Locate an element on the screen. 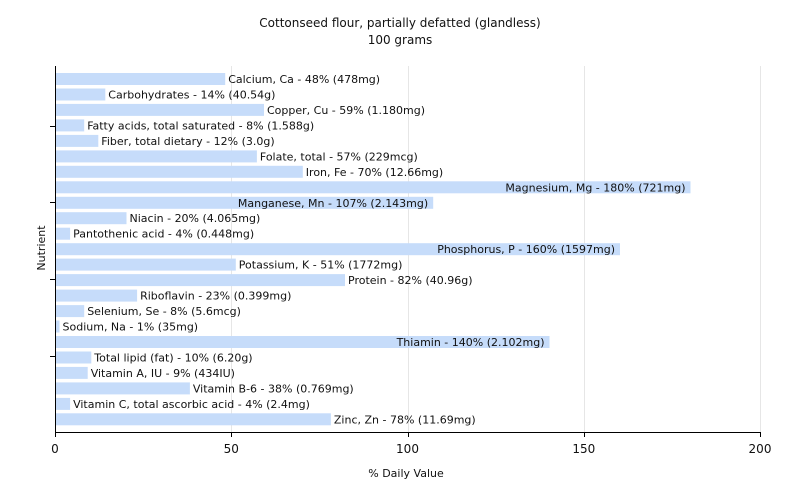 This screenshot has width=800, height=500. bar-label-22: Zinc, Zn - 78% (11.69mg) is located at coordinates (405, 419).